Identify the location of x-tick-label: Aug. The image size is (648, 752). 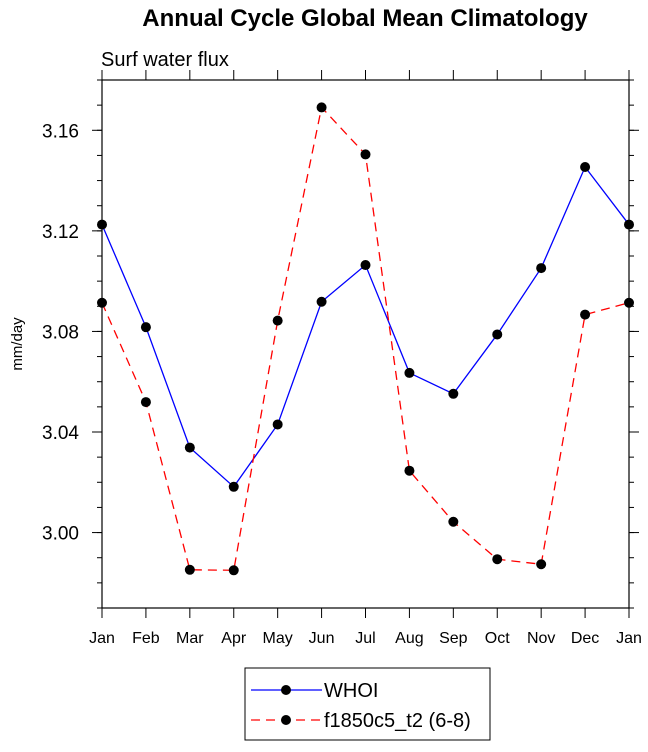
(409, 638).